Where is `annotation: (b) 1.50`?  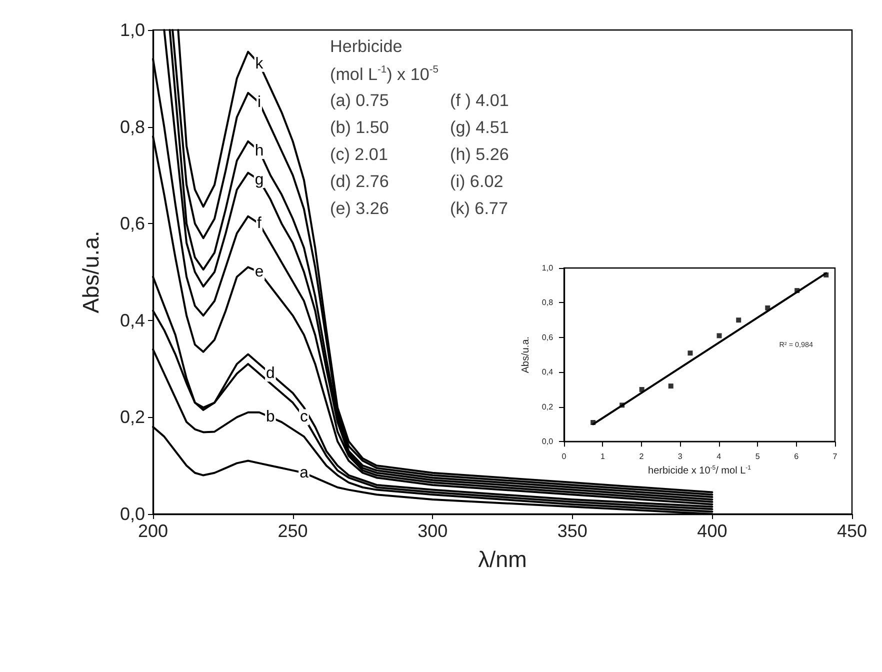 annotation: (b) 1.50 is located at coordinates (359, 127).